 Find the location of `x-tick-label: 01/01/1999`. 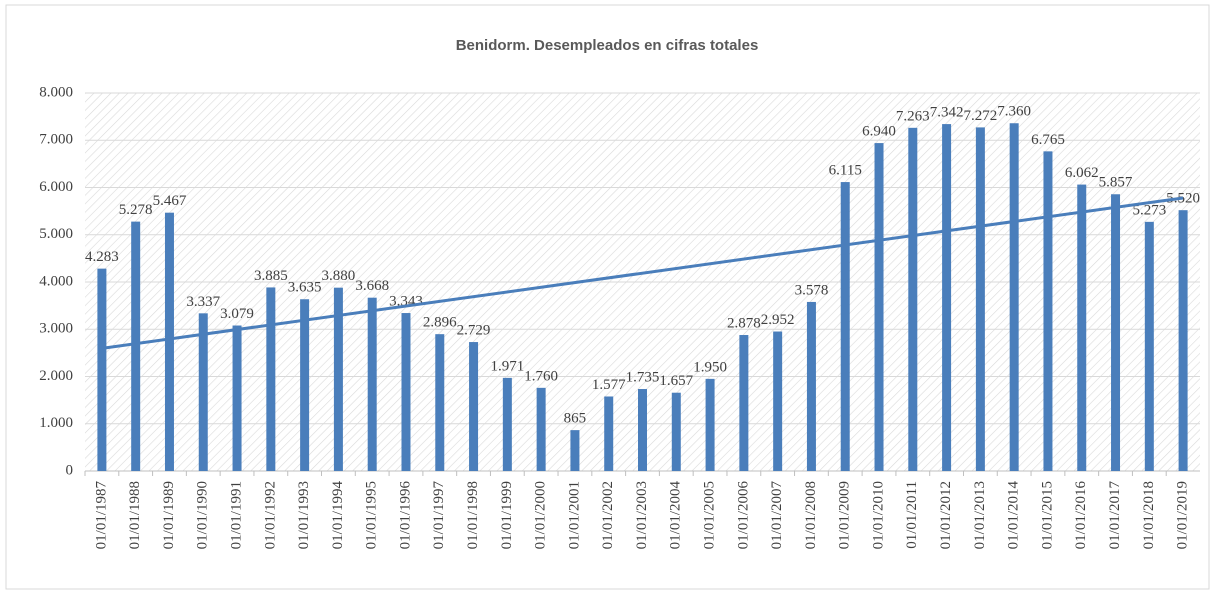

x-tick-label: 01/01/1999 is located at coordinates (507, 515).